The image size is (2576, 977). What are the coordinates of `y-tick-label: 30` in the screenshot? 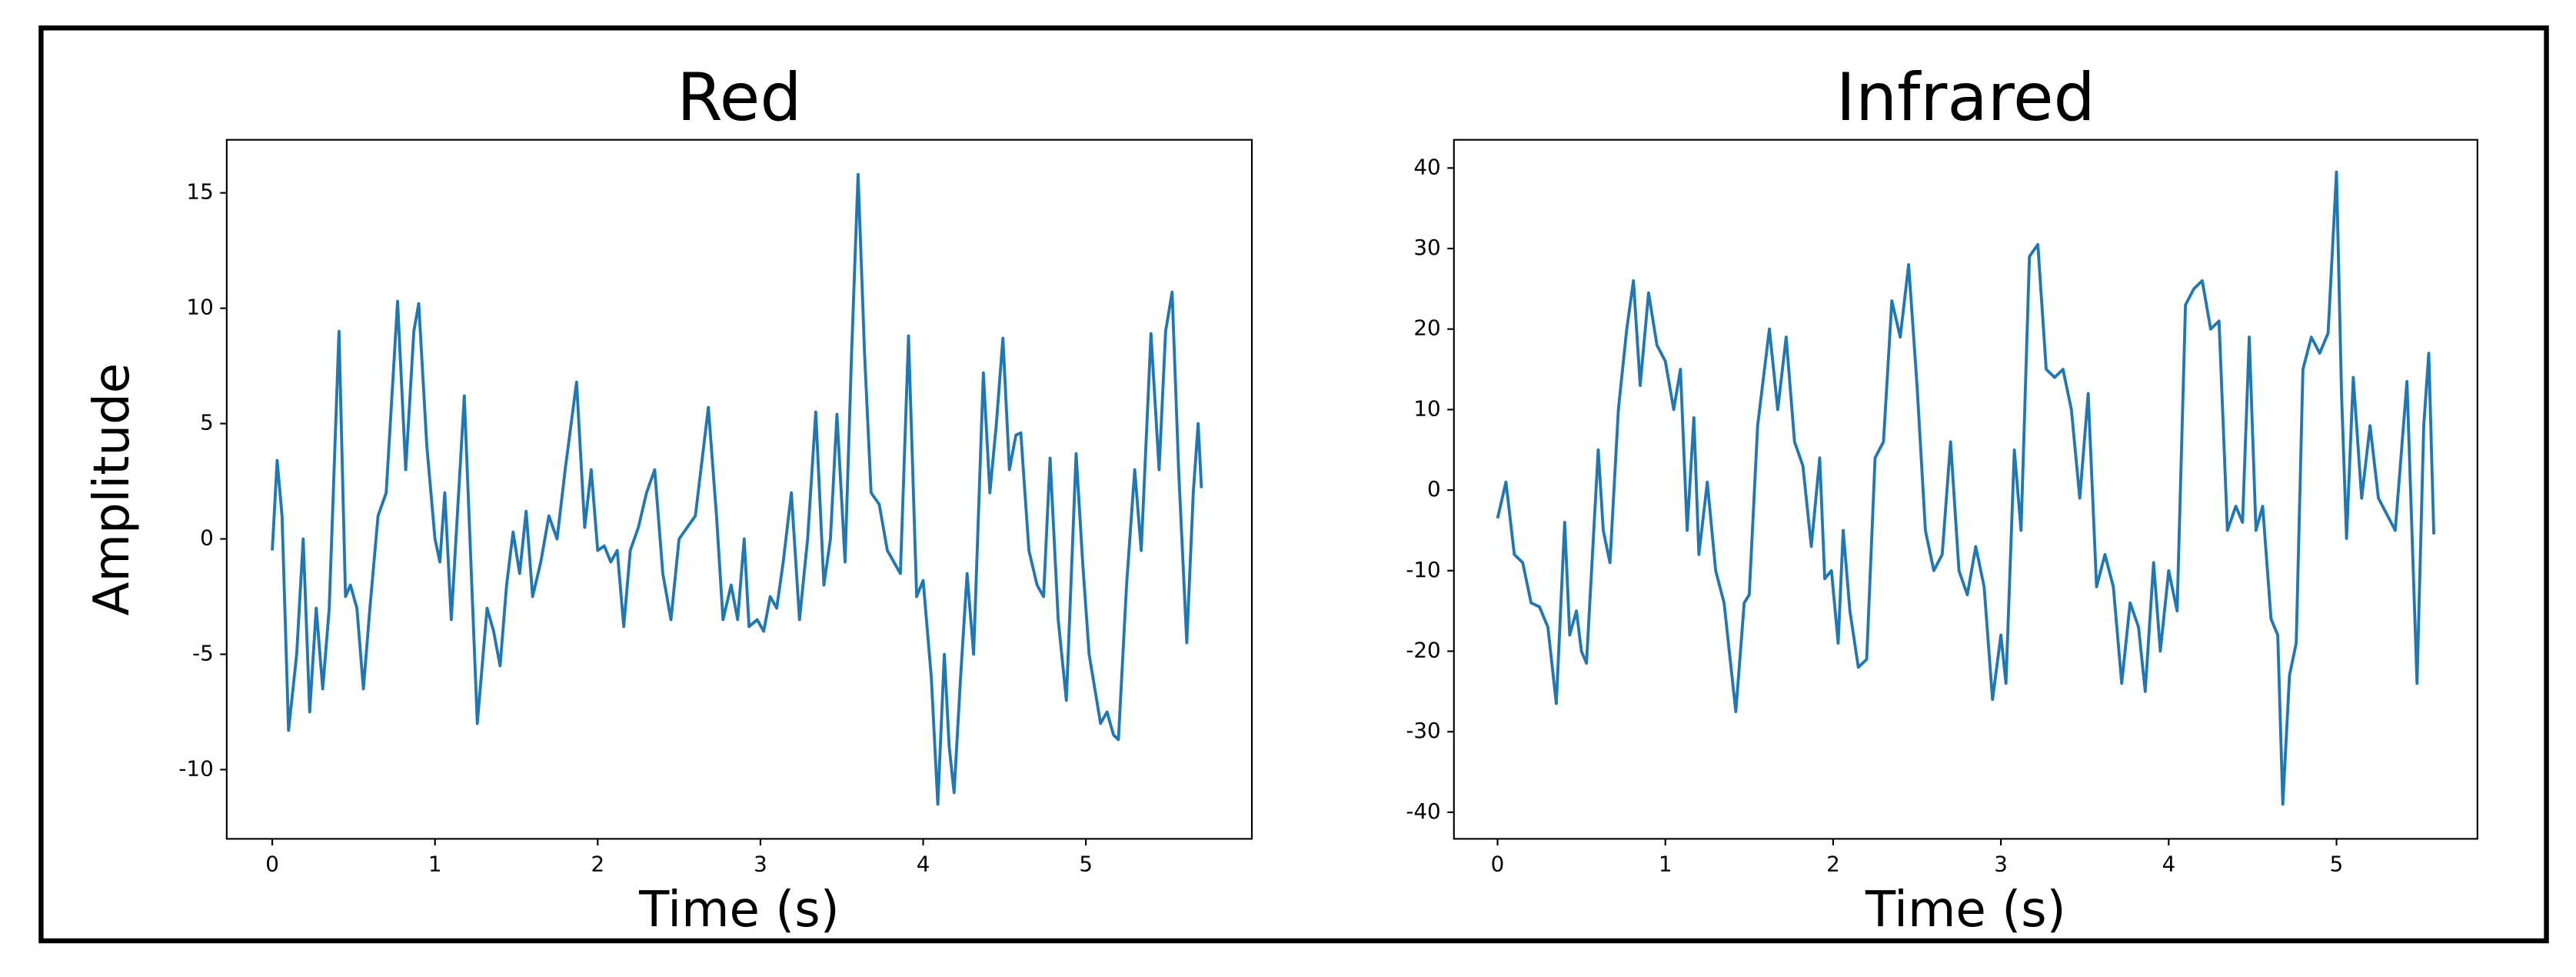 It's located at (1426, 247).